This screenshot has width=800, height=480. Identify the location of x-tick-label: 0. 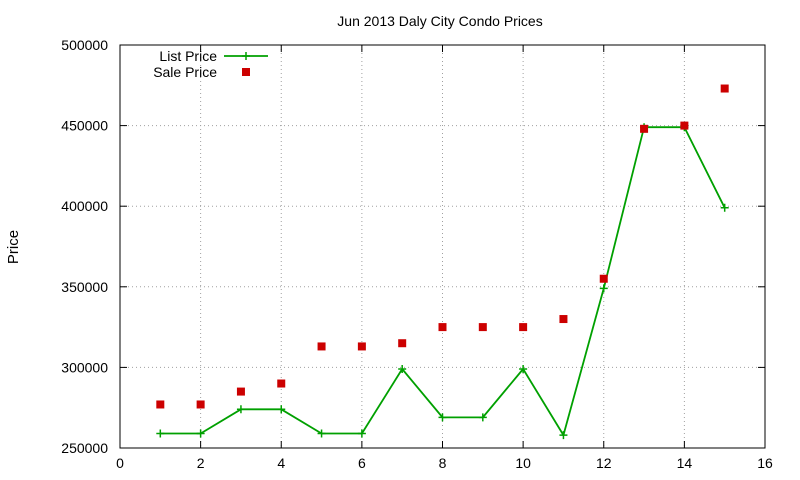
(120, 463).